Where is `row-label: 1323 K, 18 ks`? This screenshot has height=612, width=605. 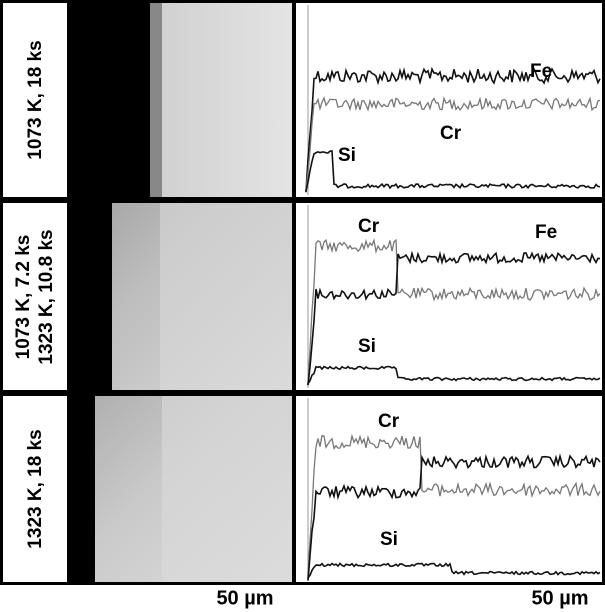 row-label: 1323 K, 18 ks is located at coordinates (35, 488).